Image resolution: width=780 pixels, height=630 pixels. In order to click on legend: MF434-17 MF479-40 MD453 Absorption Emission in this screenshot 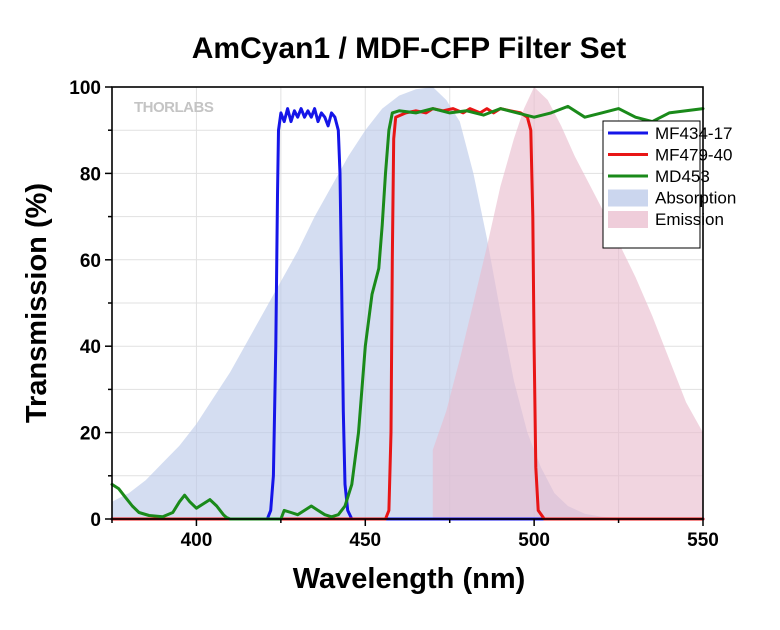, I will do `click(669, 184)`.